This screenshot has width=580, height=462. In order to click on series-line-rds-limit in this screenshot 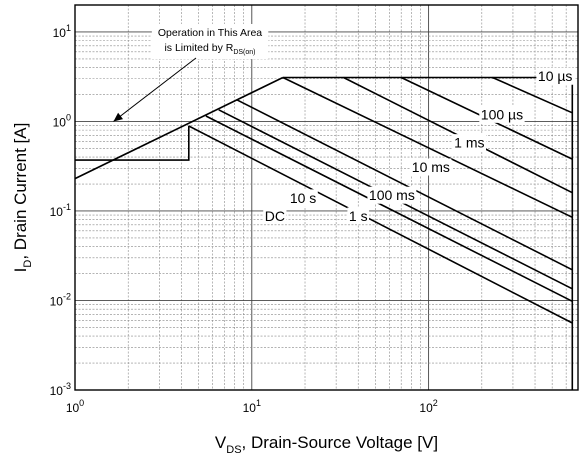, I will do `click(179, 128)`.